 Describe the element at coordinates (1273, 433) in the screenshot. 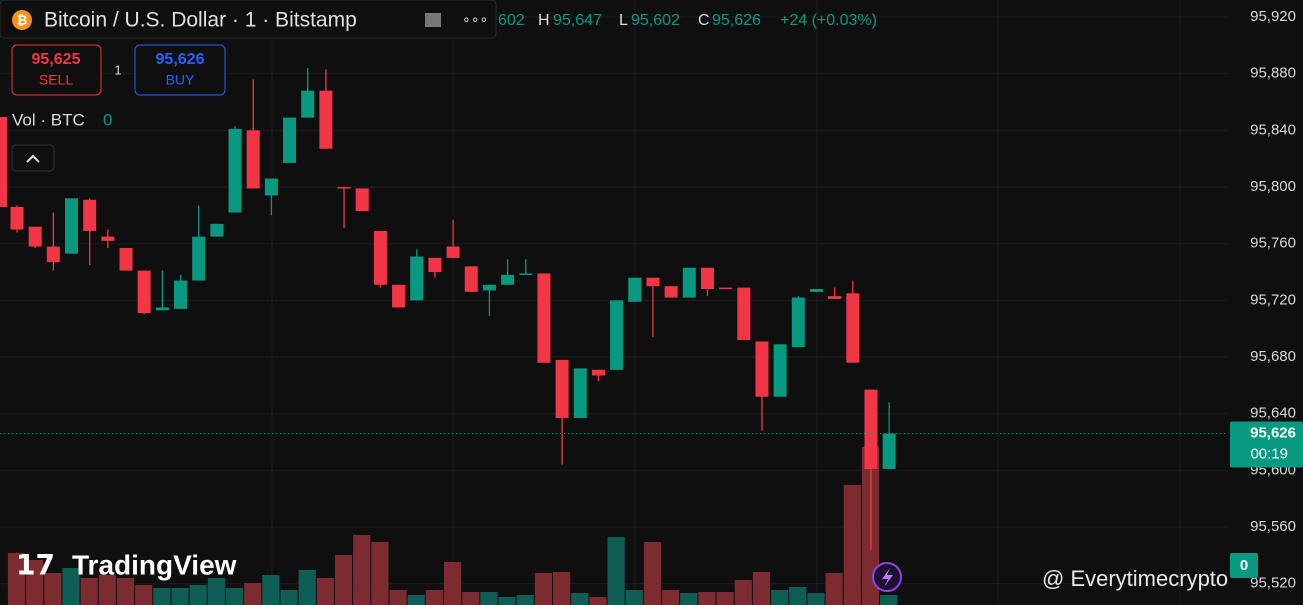

I see `last-price-value: 95,626` at that location.